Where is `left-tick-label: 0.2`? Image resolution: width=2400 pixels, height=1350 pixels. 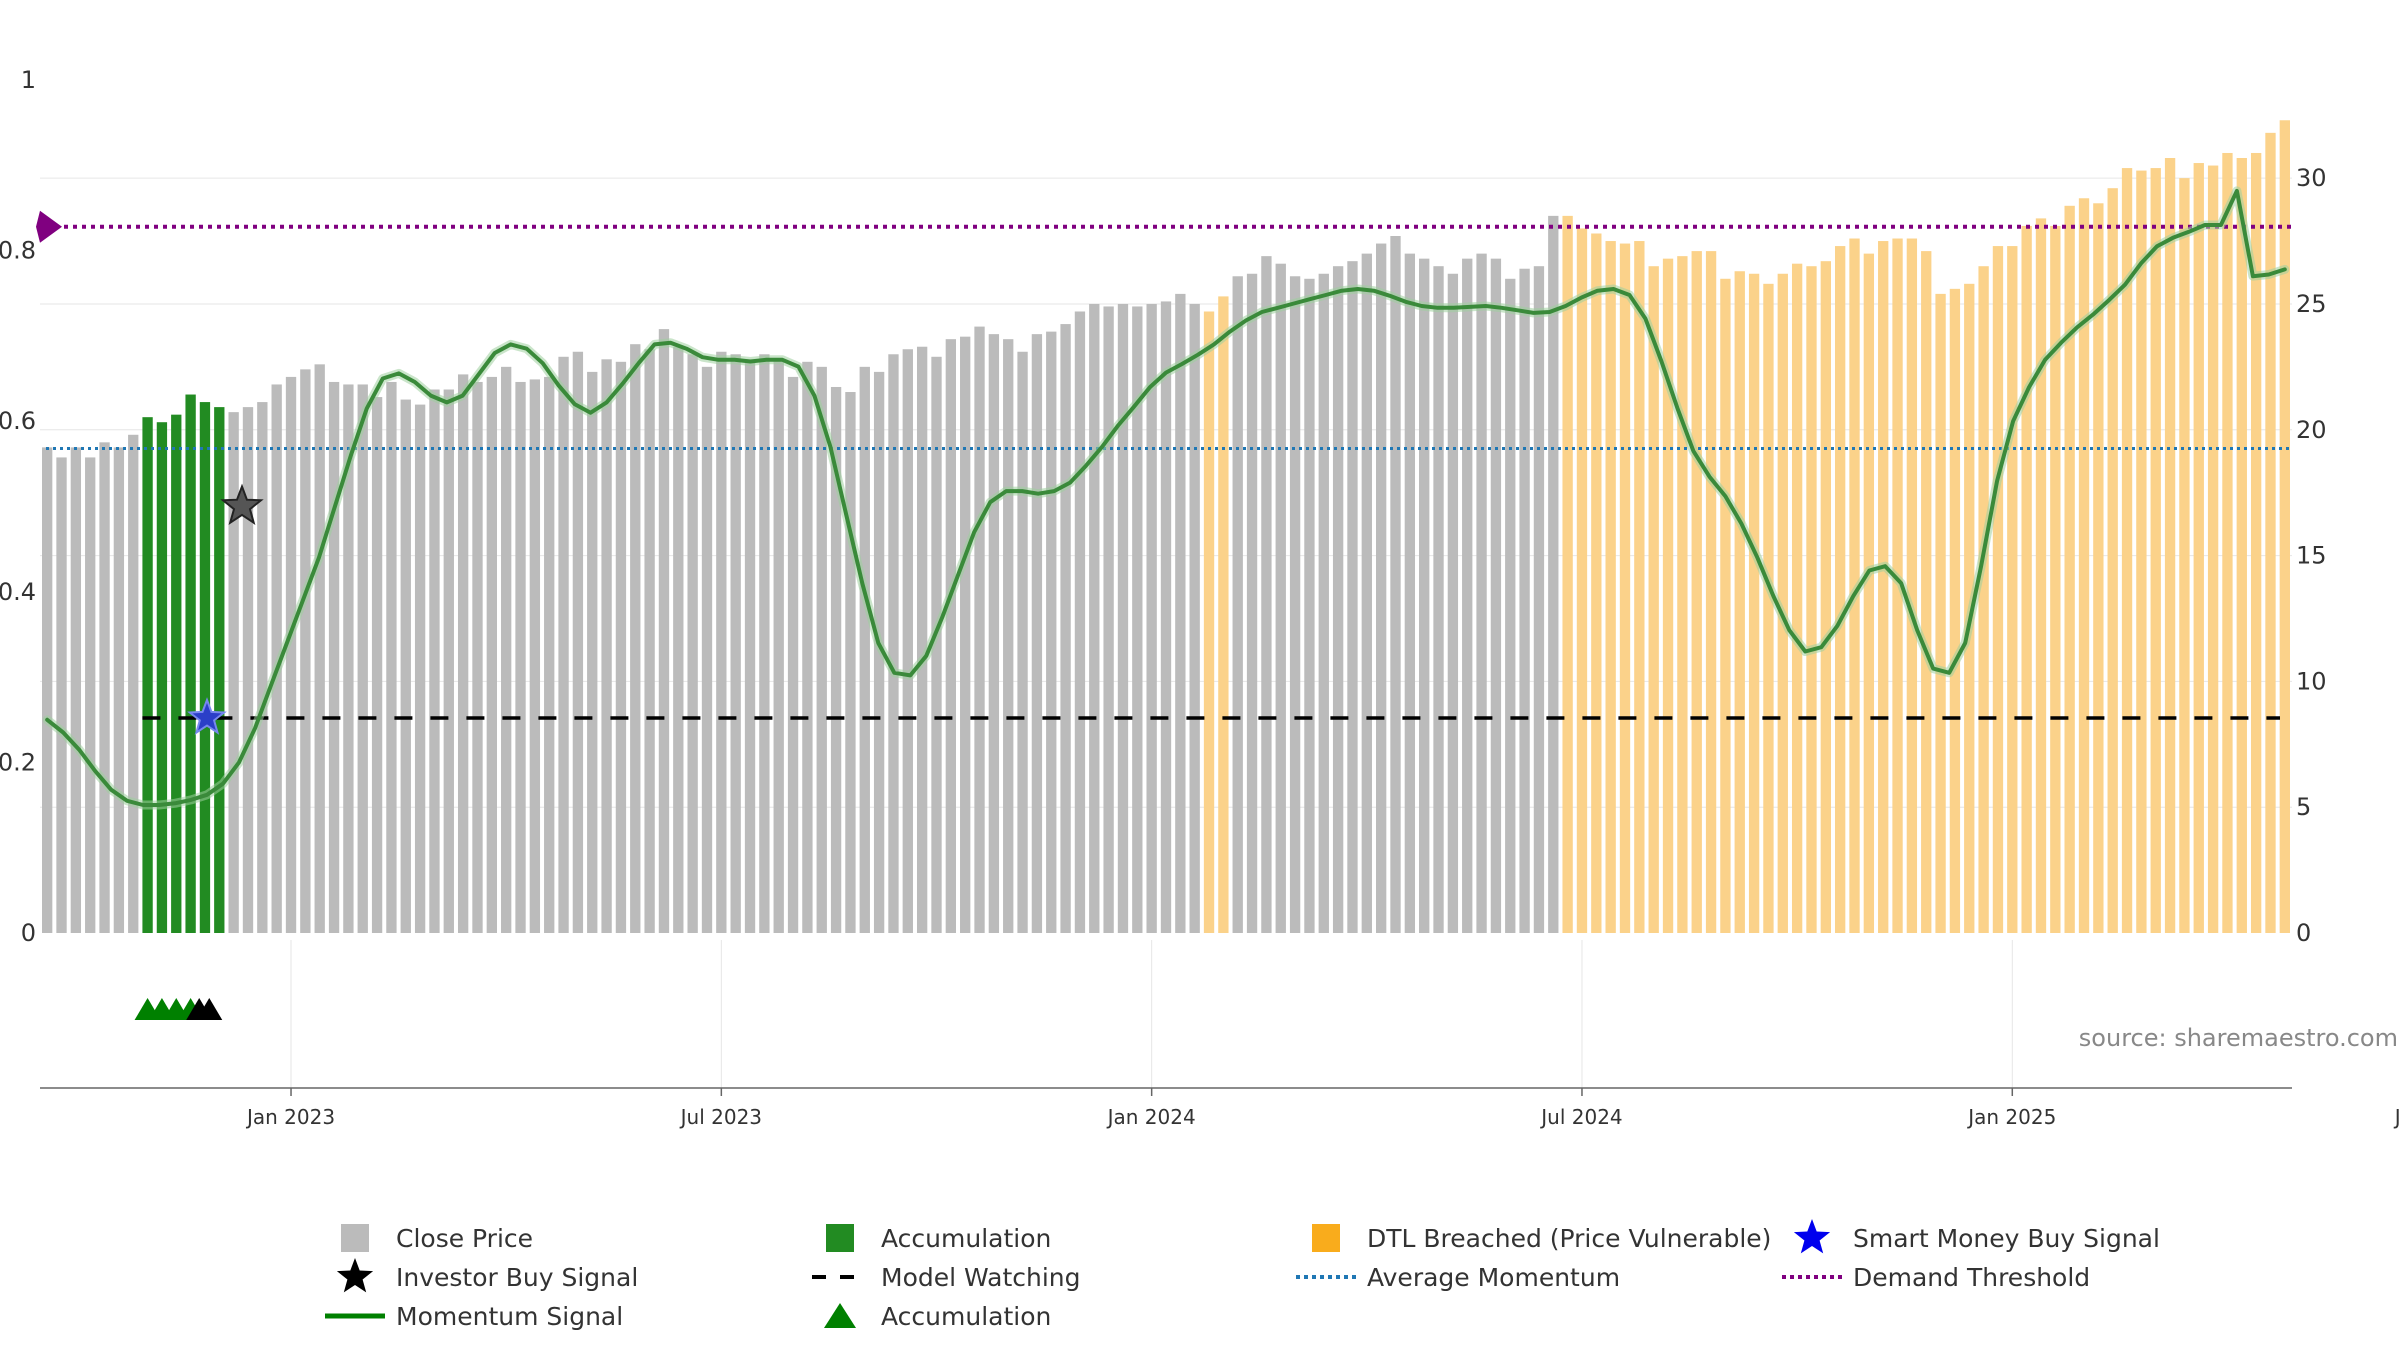 left-tick-label: 0.2 is located at coordinates (18, 762).